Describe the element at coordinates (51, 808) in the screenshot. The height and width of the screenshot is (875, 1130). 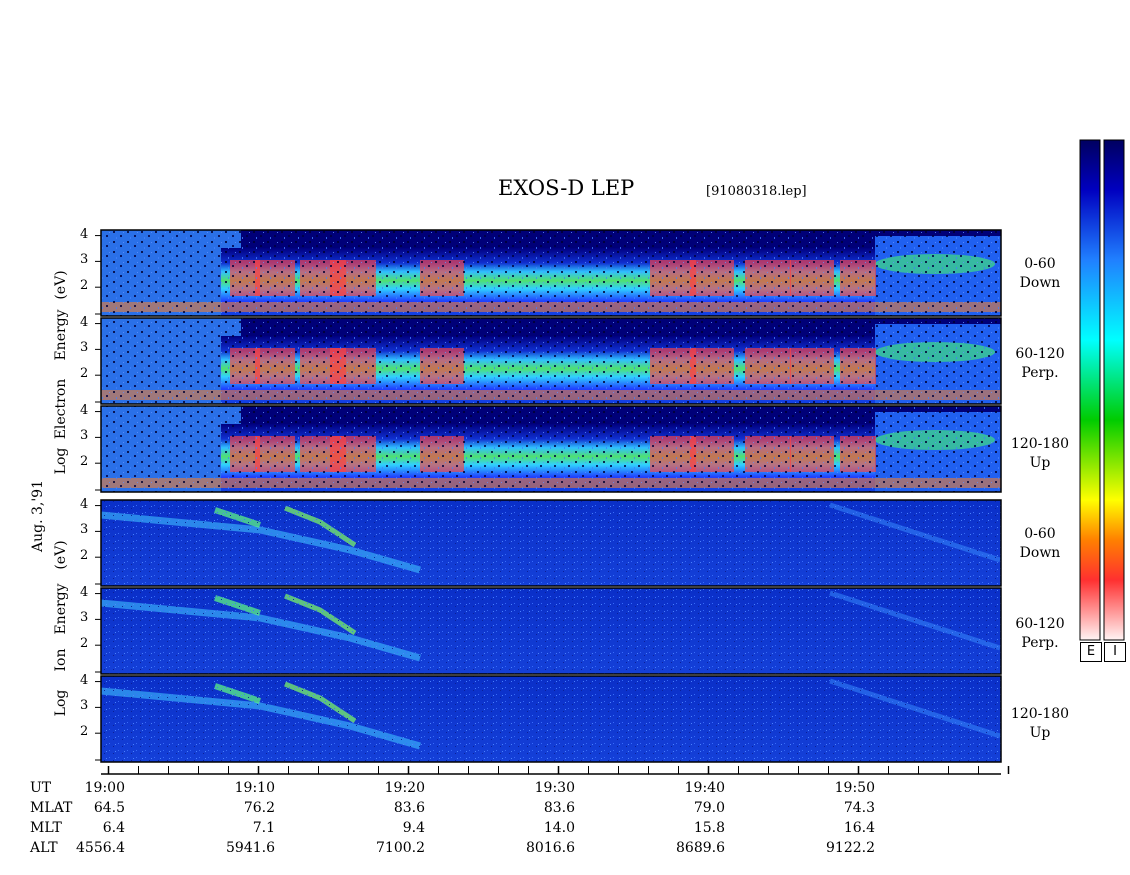
I see `ephemeris-row-label-mlat: MLAT` at that location.